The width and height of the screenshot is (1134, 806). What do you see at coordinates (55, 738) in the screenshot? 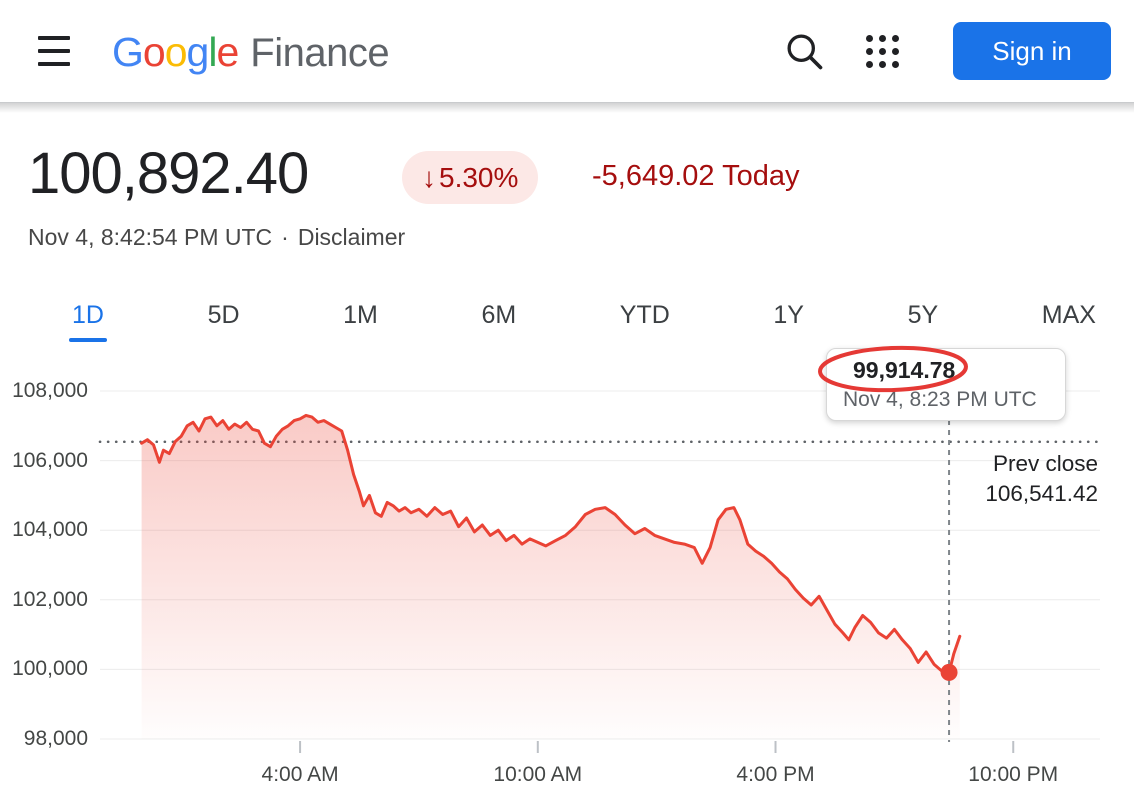
I see `y-axis-label: 98,000` at bounding box center [55, 738].